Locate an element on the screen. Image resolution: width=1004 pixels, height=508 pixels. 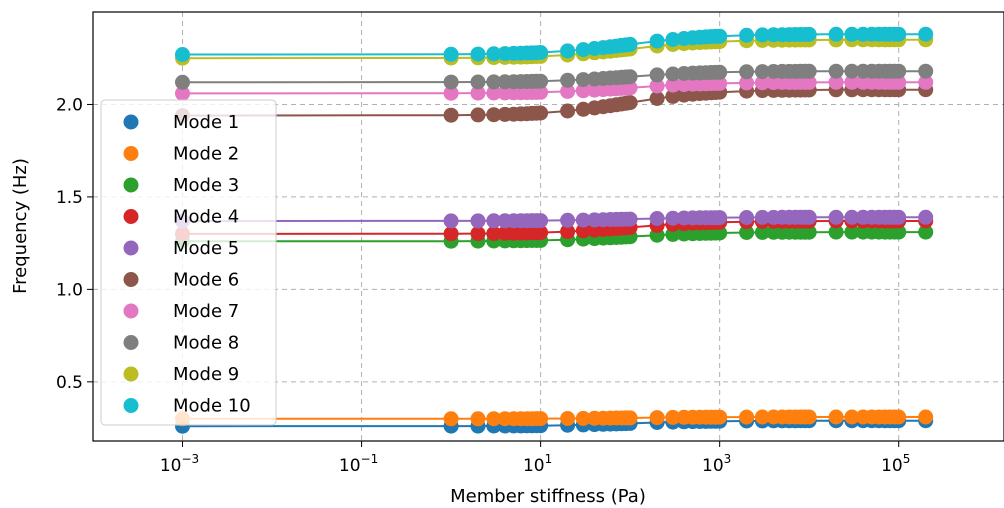
legend-label-mode-5: Mode 5 is located at coordinates (206, 248).